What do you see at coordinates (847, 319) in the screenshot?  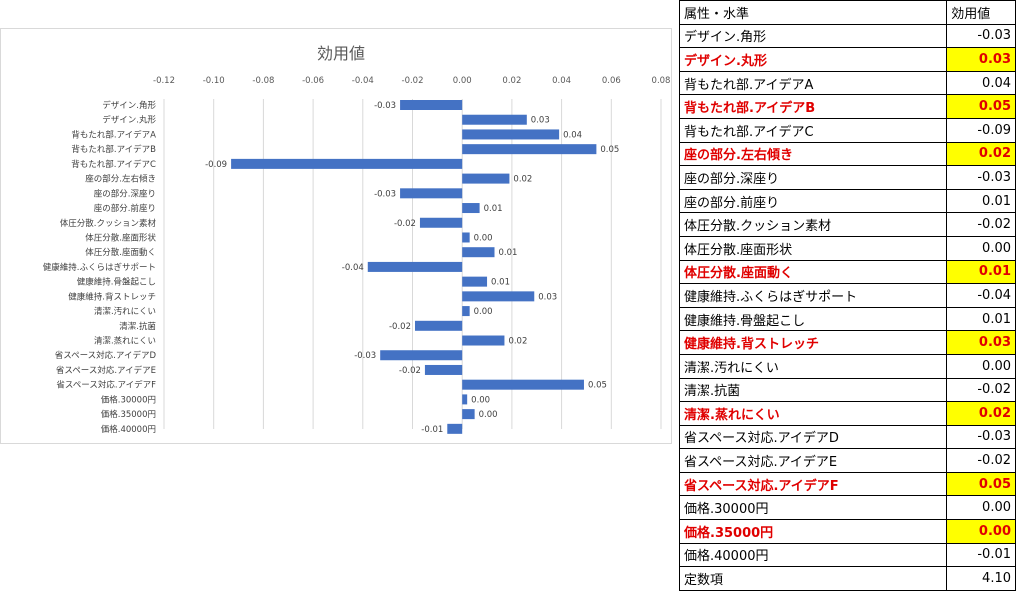 I see `table-row: 健康維持.骨盤起こし 0.01` at bounding box center [847, 319].